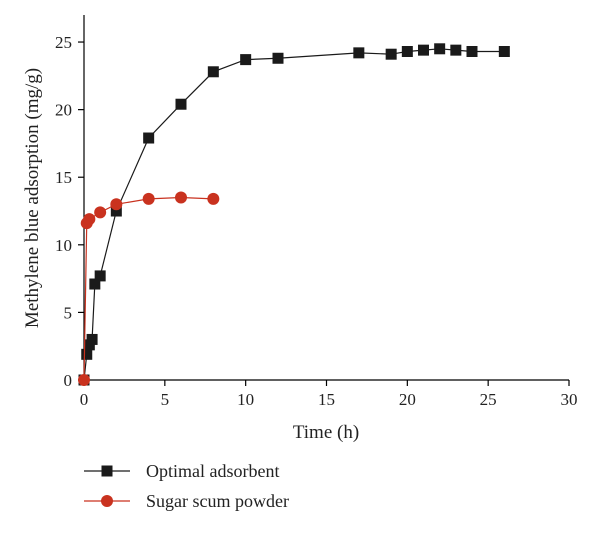  What do you see at coordinates (68, 380) in the screenshot?
I see `y-tick-label: 0` at bounding box center [68, 380].